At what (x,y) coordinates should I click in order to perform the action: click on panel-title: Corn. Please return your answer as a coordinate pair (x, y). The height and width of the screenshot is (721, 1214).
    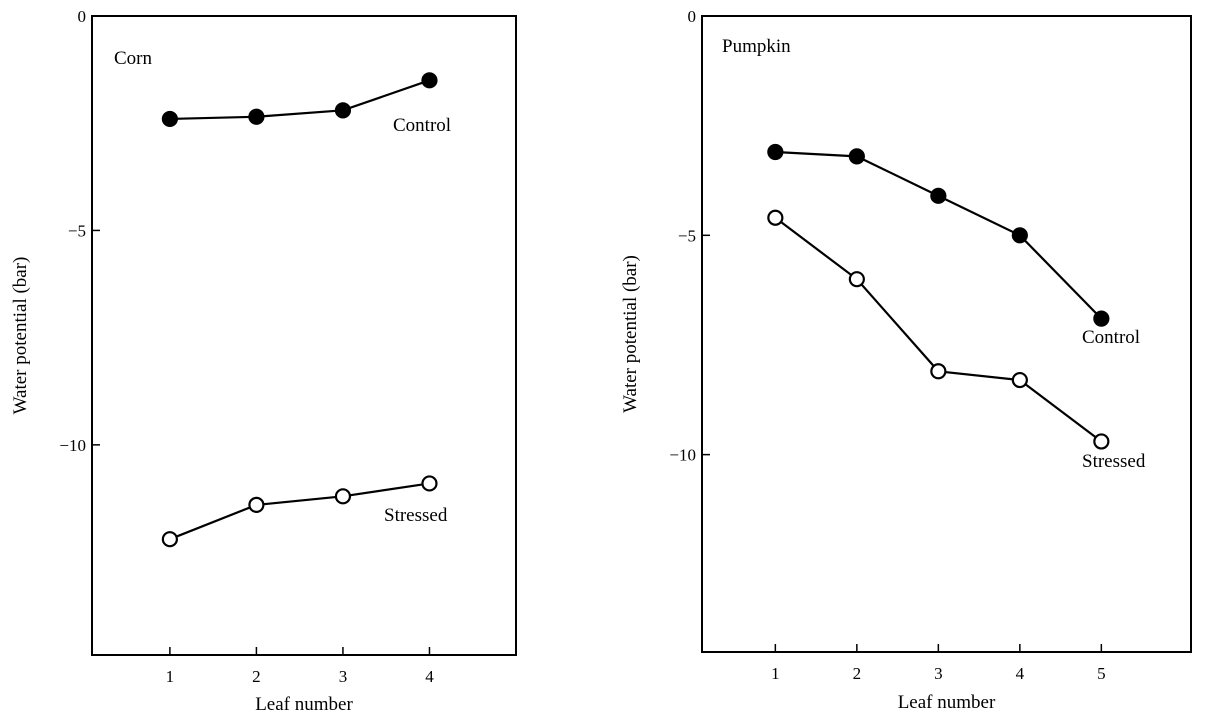
    Looking at the image, I should click on (133, 58).